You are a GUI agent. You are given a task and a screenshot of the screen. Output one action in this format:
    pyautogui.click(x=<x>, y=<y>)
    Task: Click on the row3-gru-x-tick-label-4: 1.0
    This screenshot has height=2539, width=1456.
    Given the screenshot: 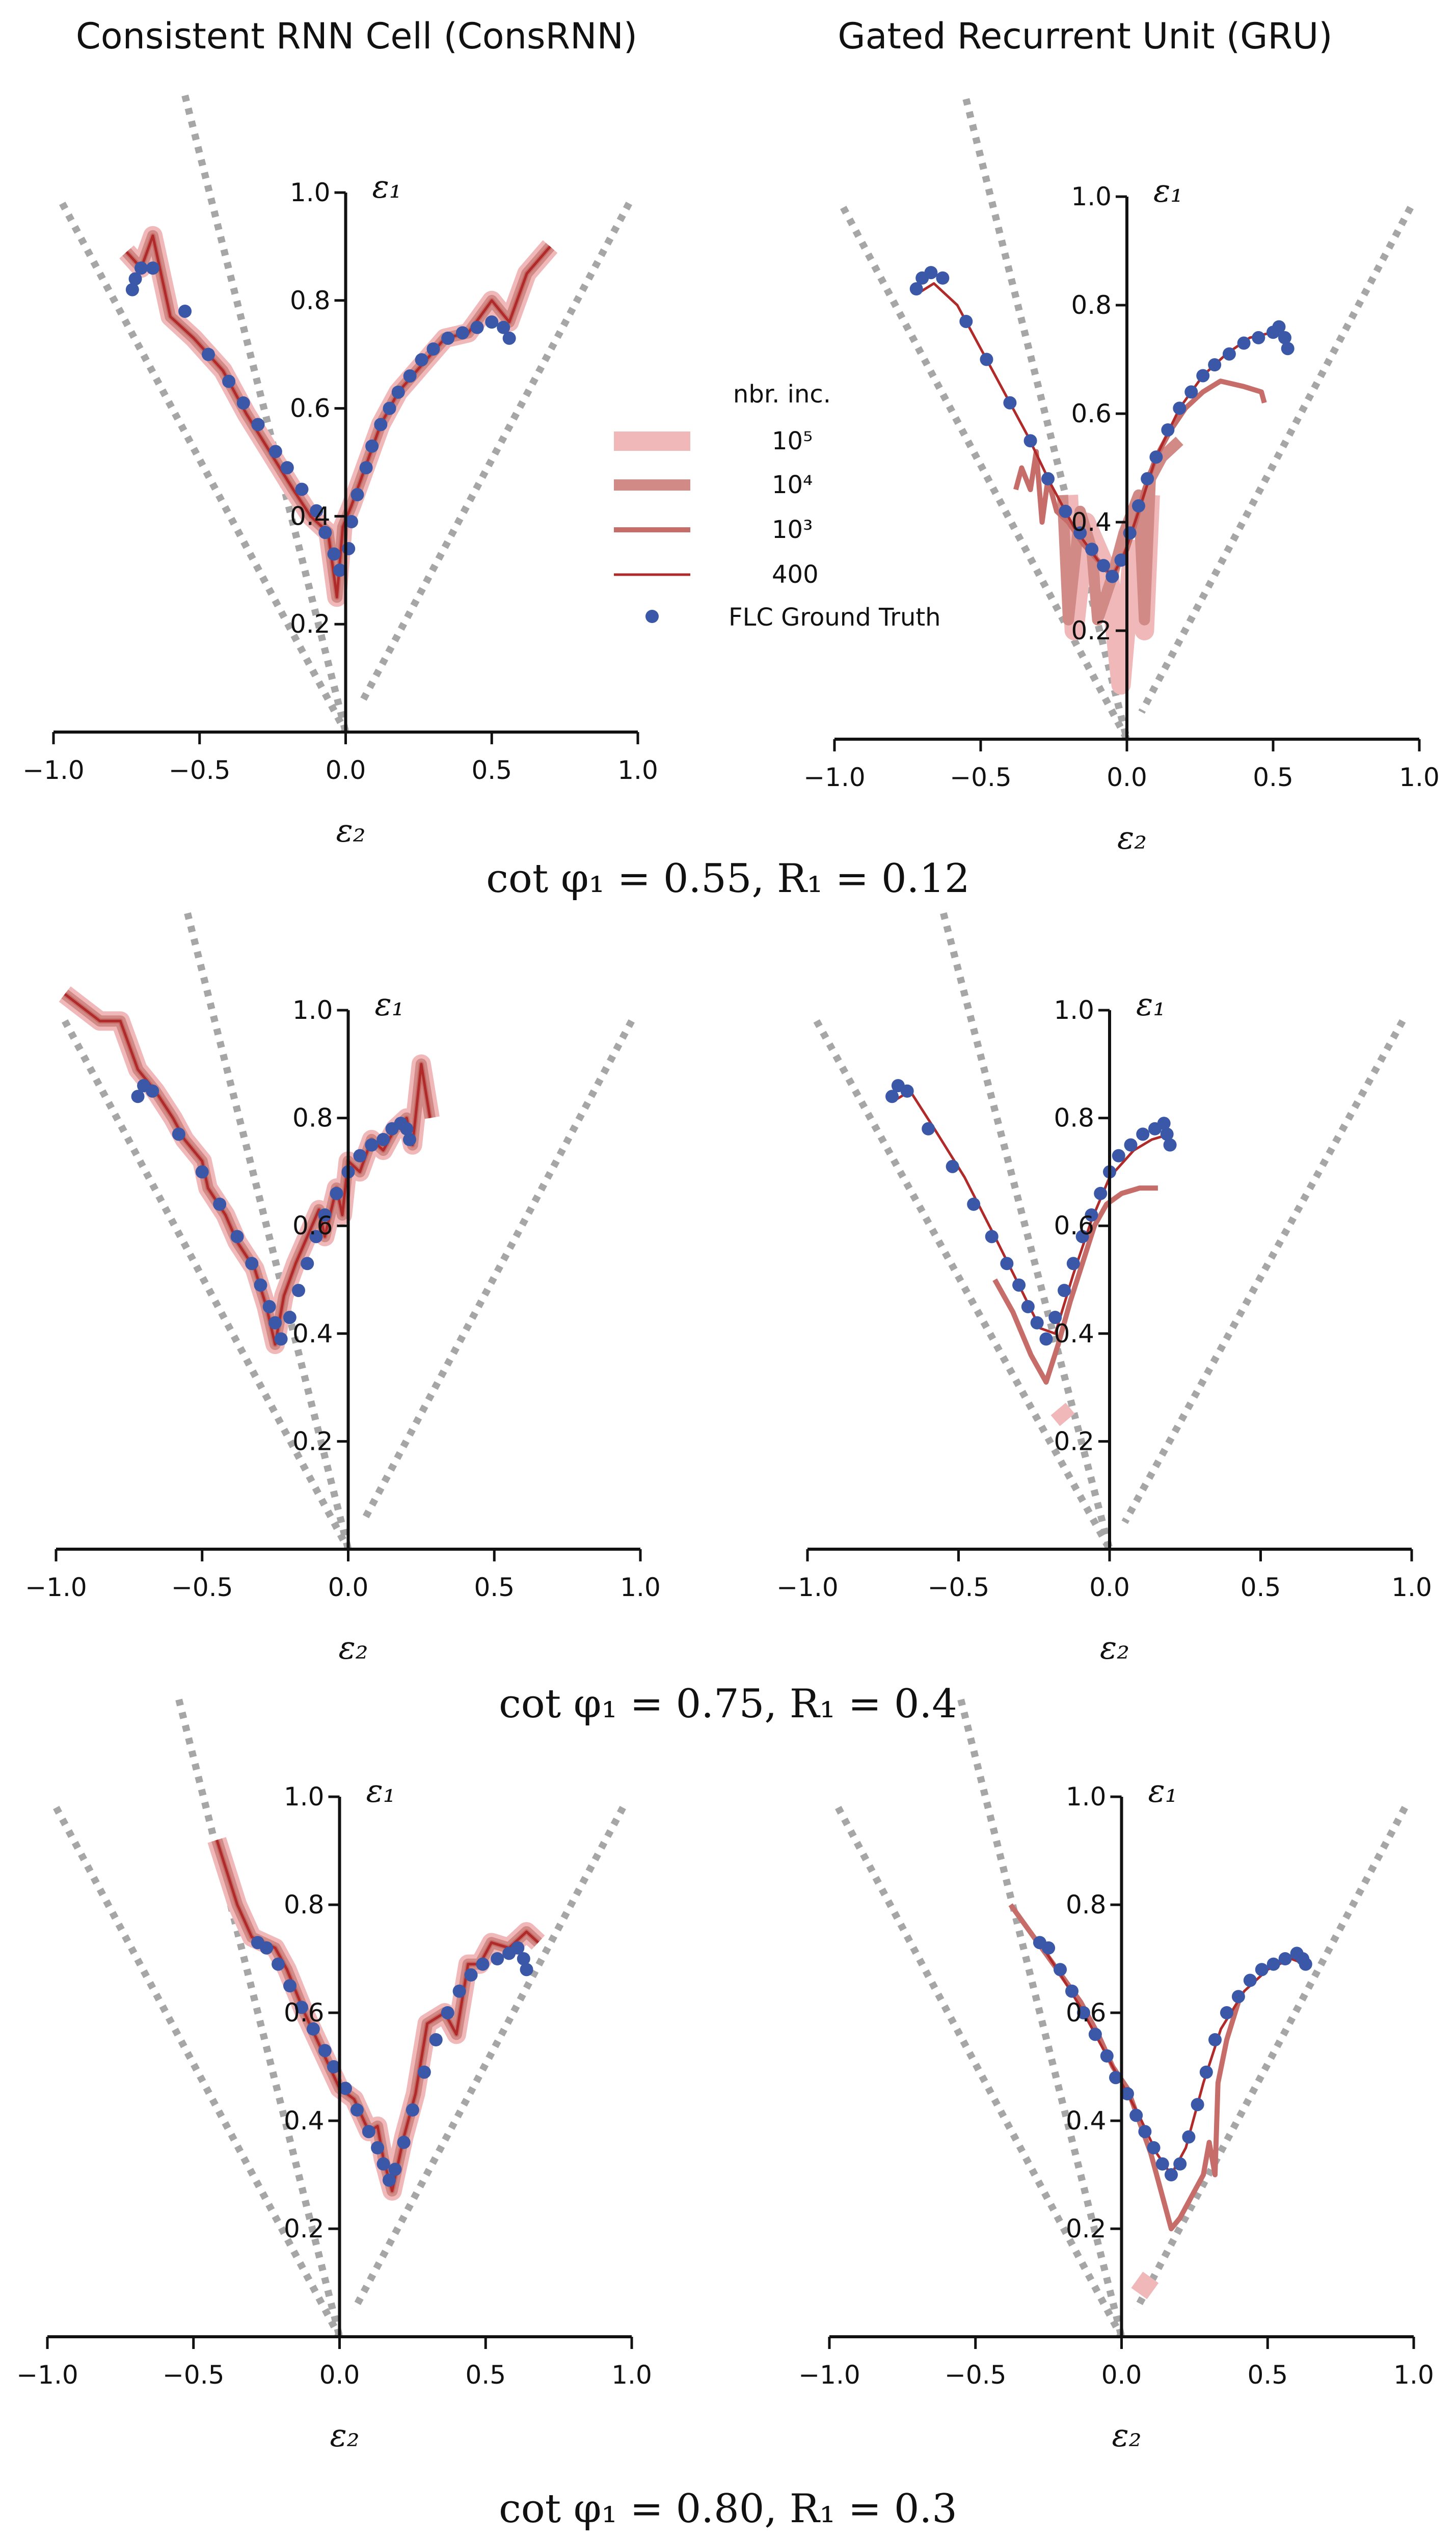 What is the action you would take?
    pyautogui.click(x=1413, y=2375)
    